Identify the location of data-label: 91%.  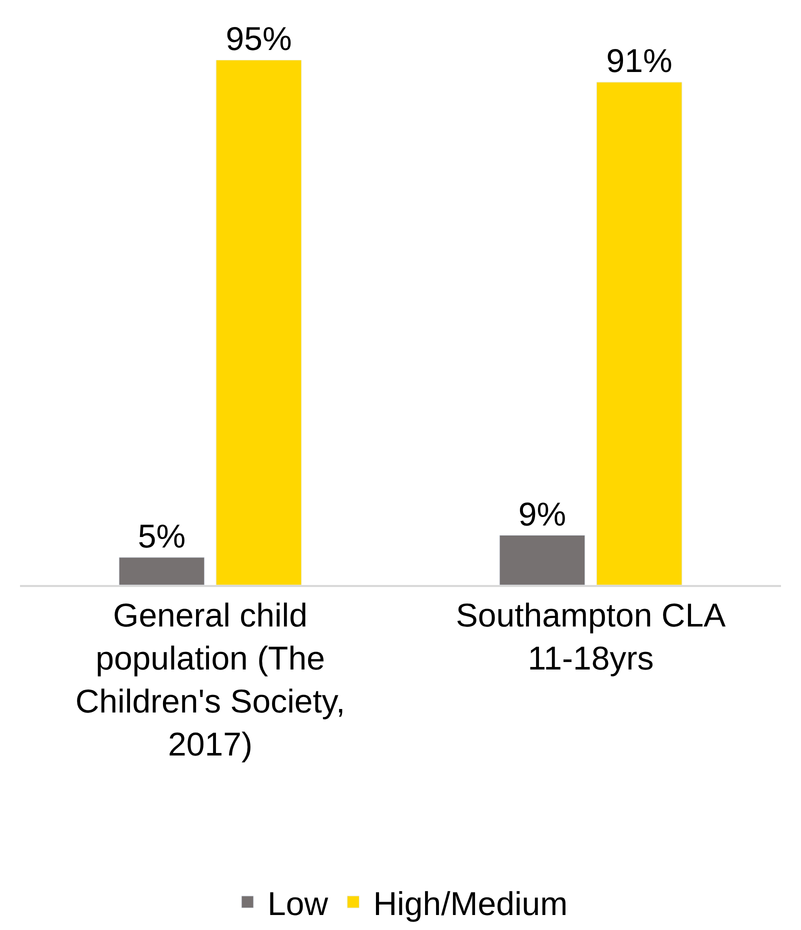
(639, 61).